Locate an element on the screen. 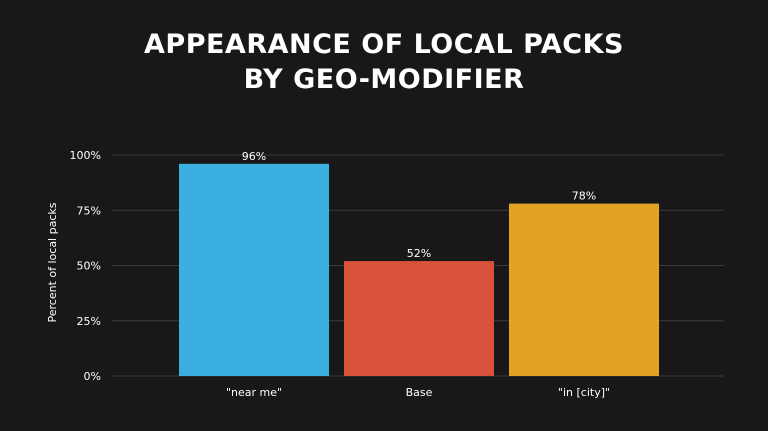  y-tick-label: 25% is located at coordinates (89, 321).